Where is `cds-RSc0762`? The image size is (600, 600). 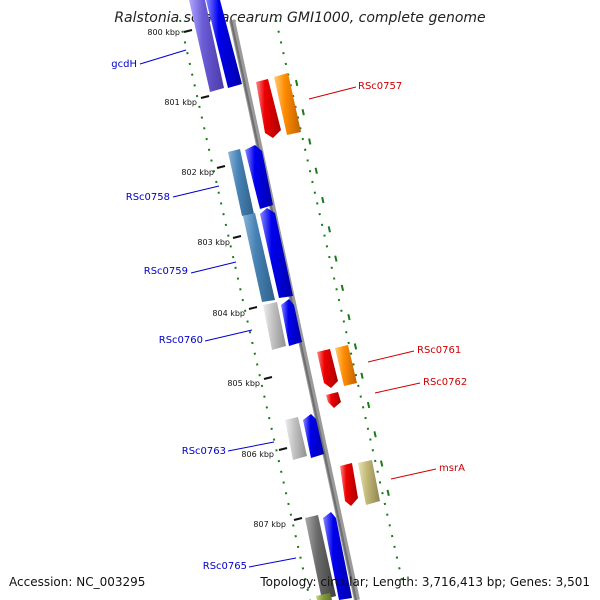
cds-RSc0762 is located at coordinates (333, 400).